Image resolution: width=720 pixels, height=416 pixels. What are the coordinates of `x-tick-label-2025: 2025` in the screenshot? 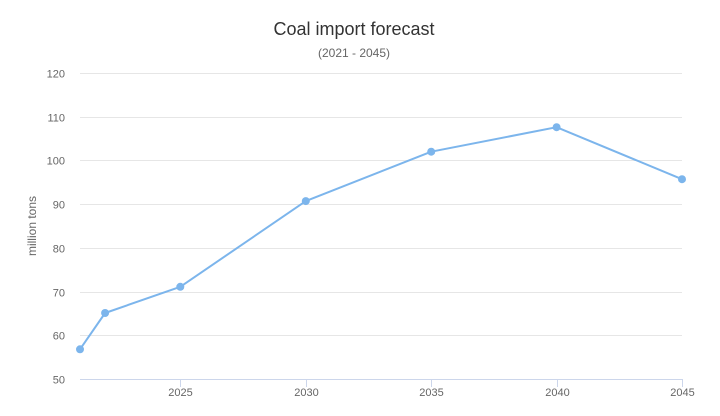 It's located at (180, 393).